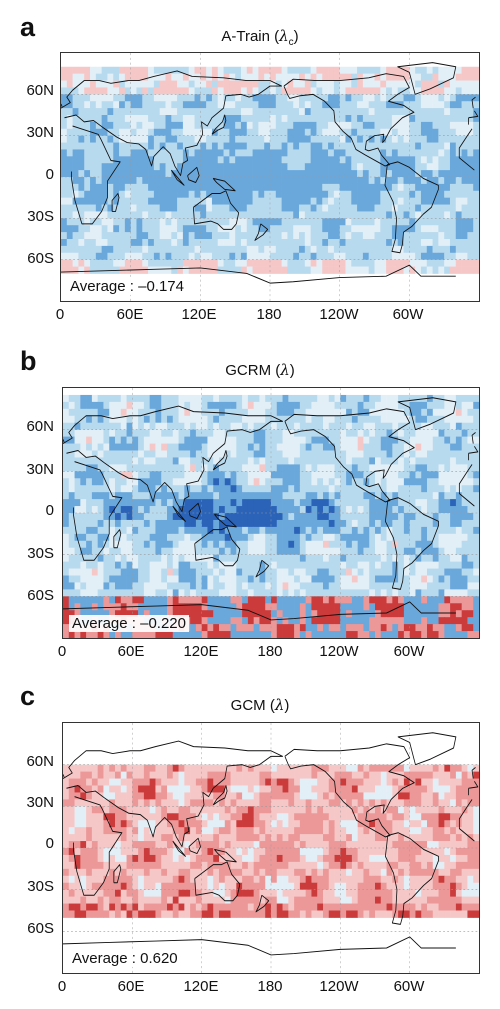 This screenshot has width=500, height=1009. I want to click on panel-letter: b, so click(28, 361).